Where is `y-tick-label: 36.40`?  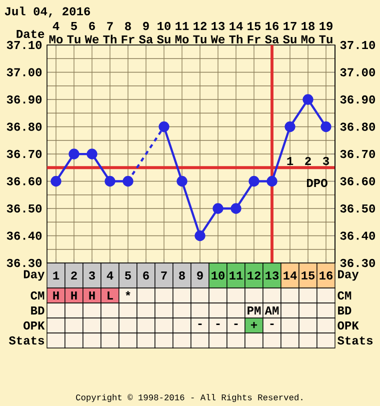
y-tick-label: 36.40 is located at coordinates (24, 236).